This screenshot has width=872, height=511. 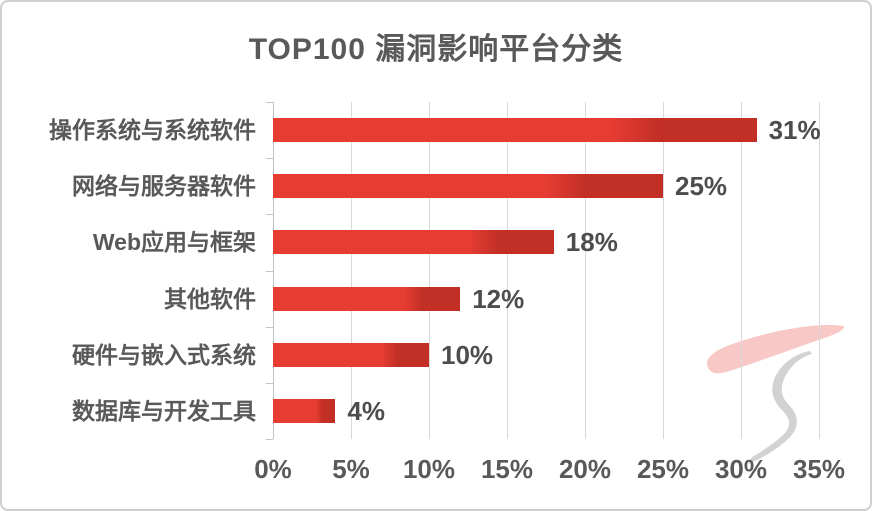 What do you see at coordinates (273, 469) in the screenshot?
I see `x-tick-label: 0%` at bounding box center [273, 469].